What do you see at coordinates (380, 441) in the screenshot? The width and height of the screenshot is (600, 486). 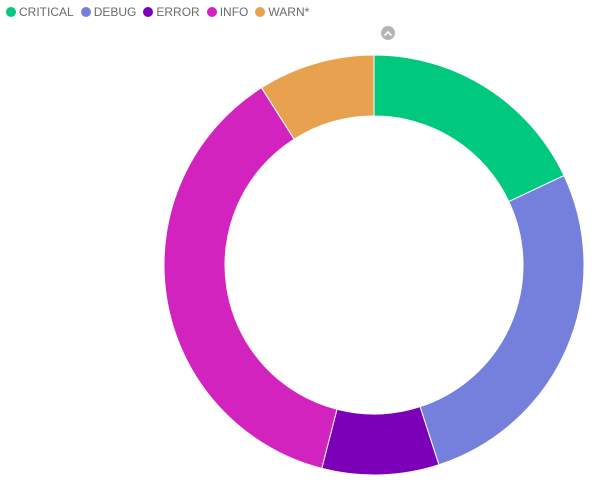 I see `donut-slice-error` at bounding box center [380, 441].